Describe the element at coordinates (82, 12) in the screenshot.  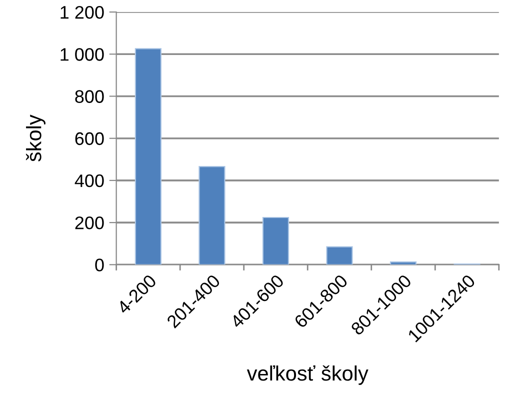
I see `y-tick-label: 1 200` at that location.